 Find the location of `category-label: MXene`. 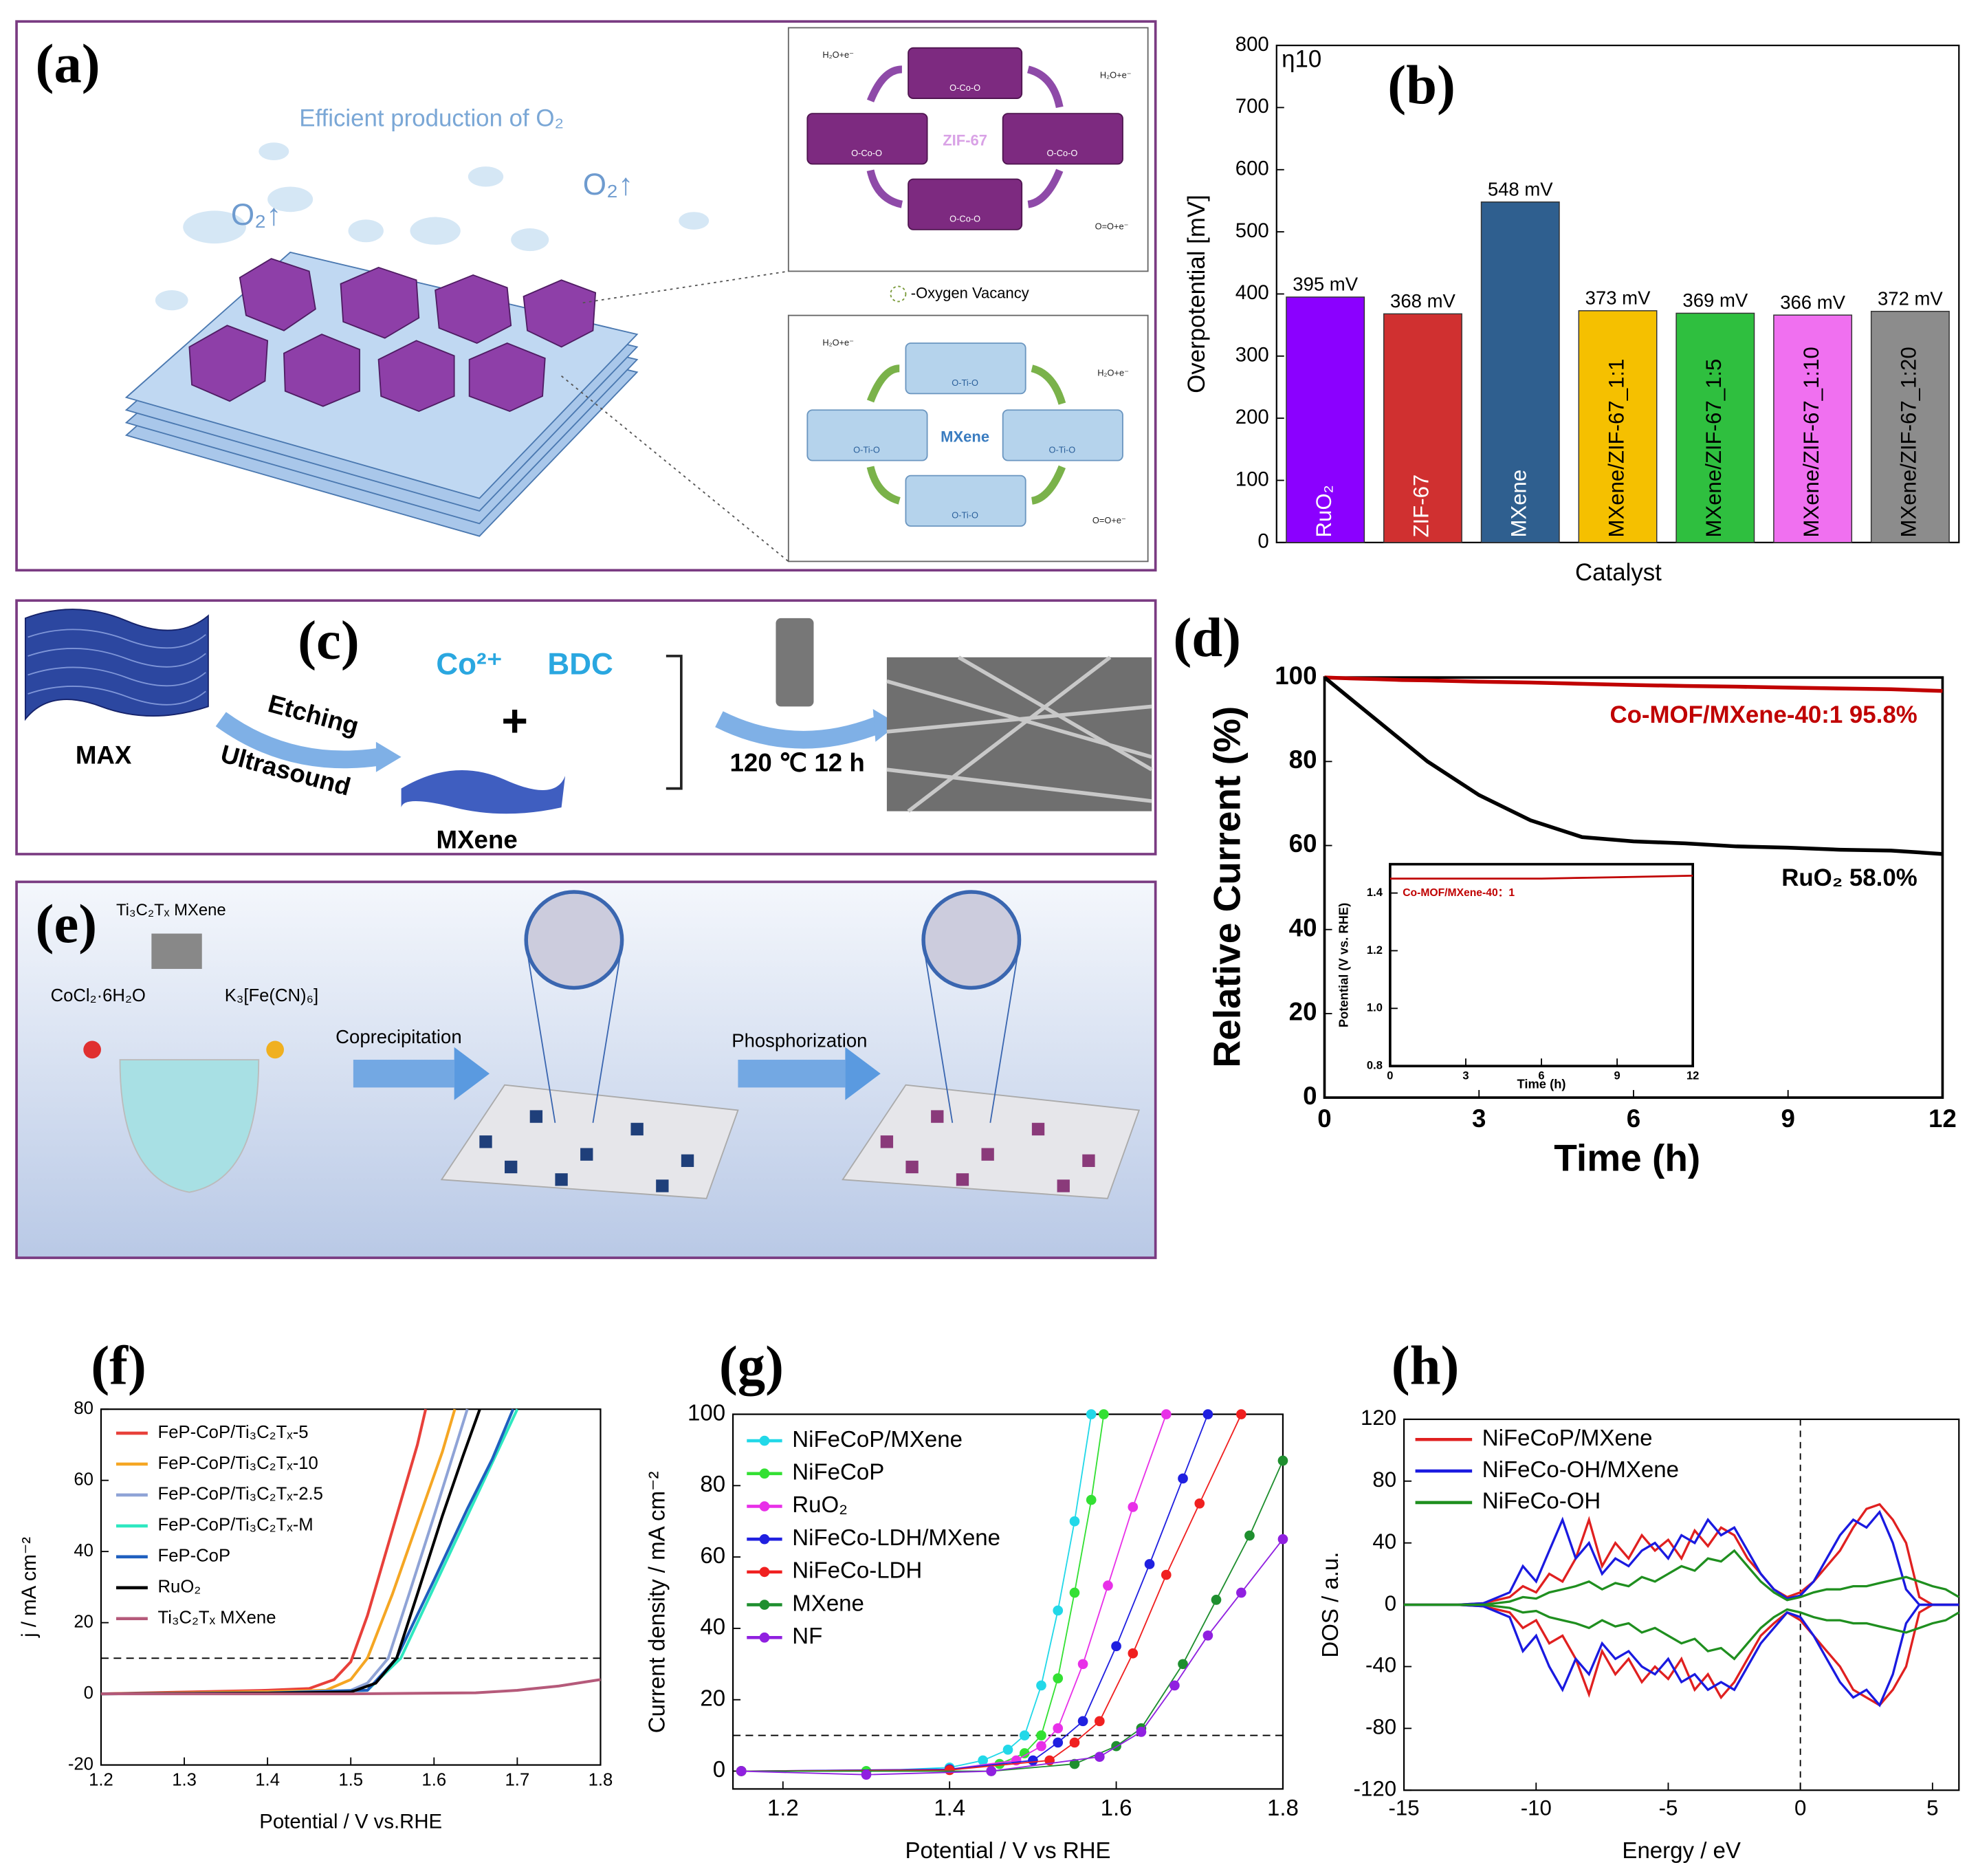

category-label: MXene is located at coordinates (1518, 504).